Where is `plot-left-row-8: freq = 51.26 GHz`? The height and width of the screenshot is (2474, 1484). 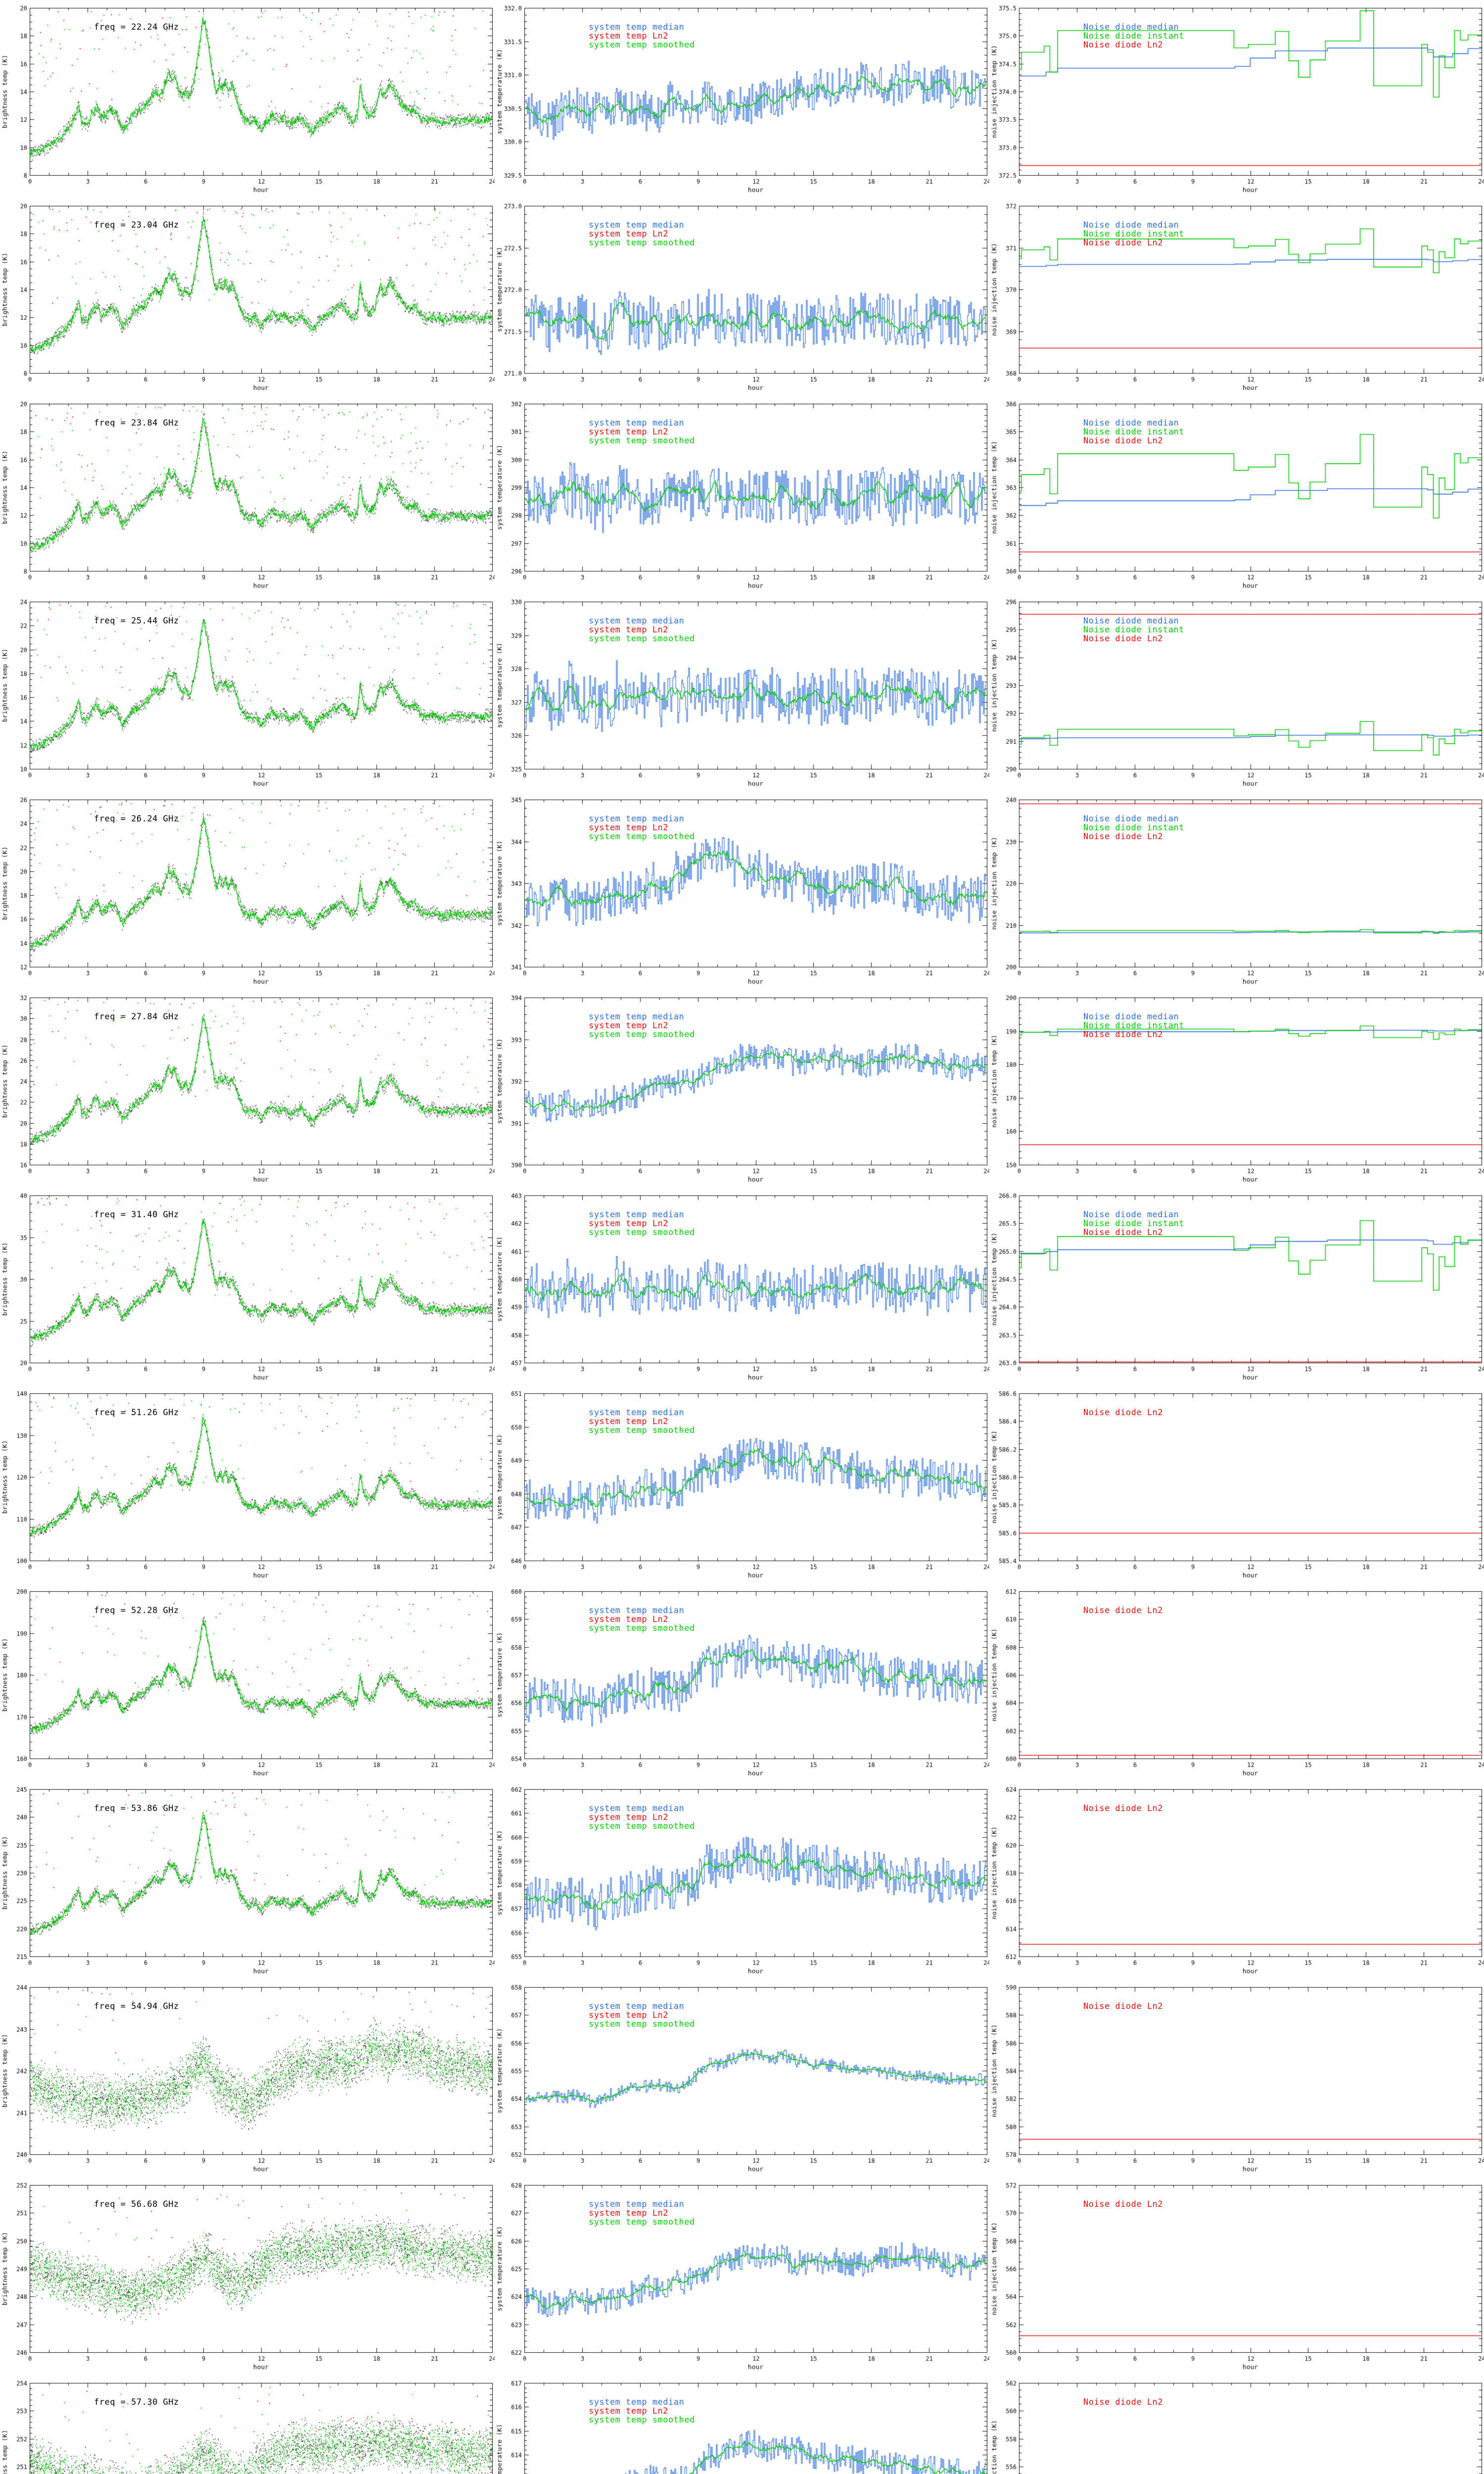 plot-left-row-8: freq = 51.26 GHz is located at coordinates (247, 1484).